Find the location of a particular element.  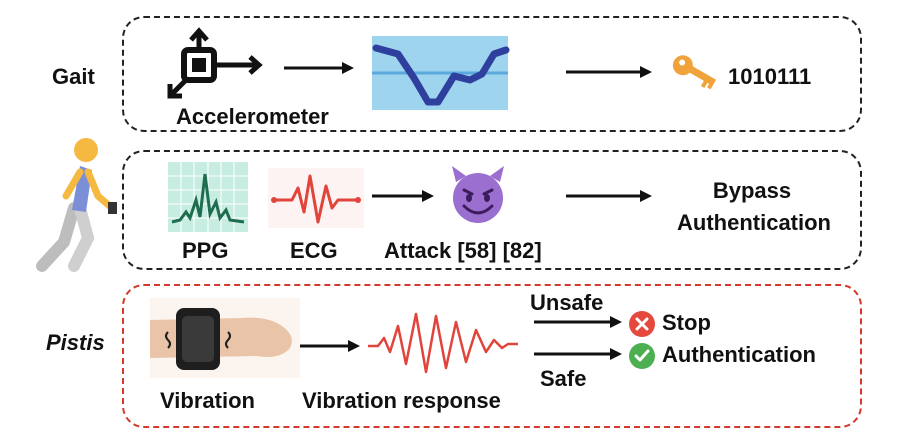

bypass-label: Bypass is located at coordinates (752, 190).